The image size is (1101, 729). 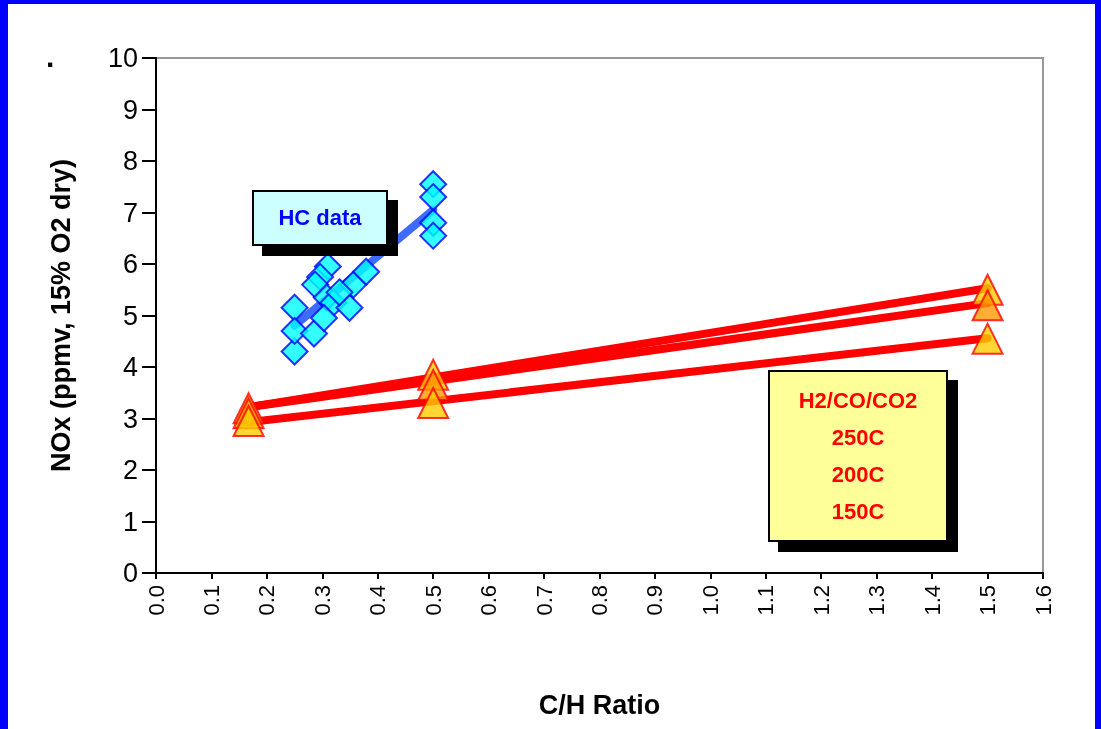 What do you see at coordinates (766, 600) in the screenshot?
I see `x-tick-label: 1.1` at bounding box center [766, 600].